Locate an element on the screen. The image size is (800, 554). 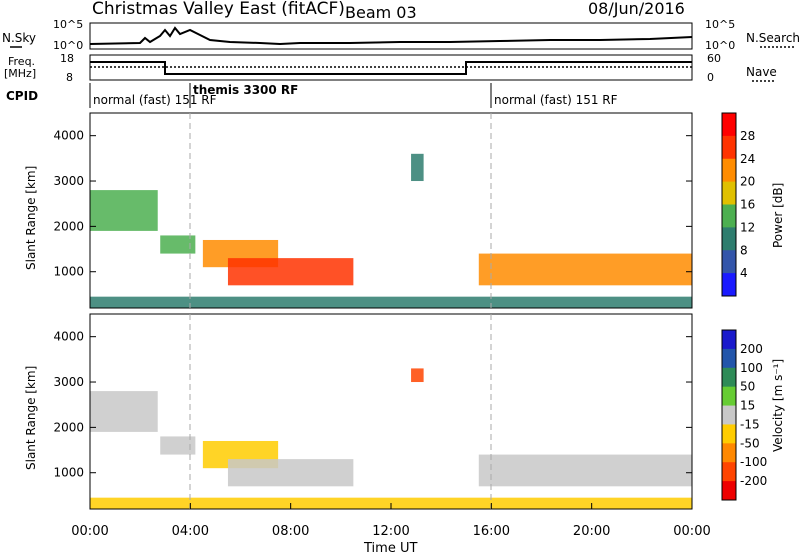
velocity-colorbar-label: Velocity [m s⁻¹] is located at coordinates (778, 405).